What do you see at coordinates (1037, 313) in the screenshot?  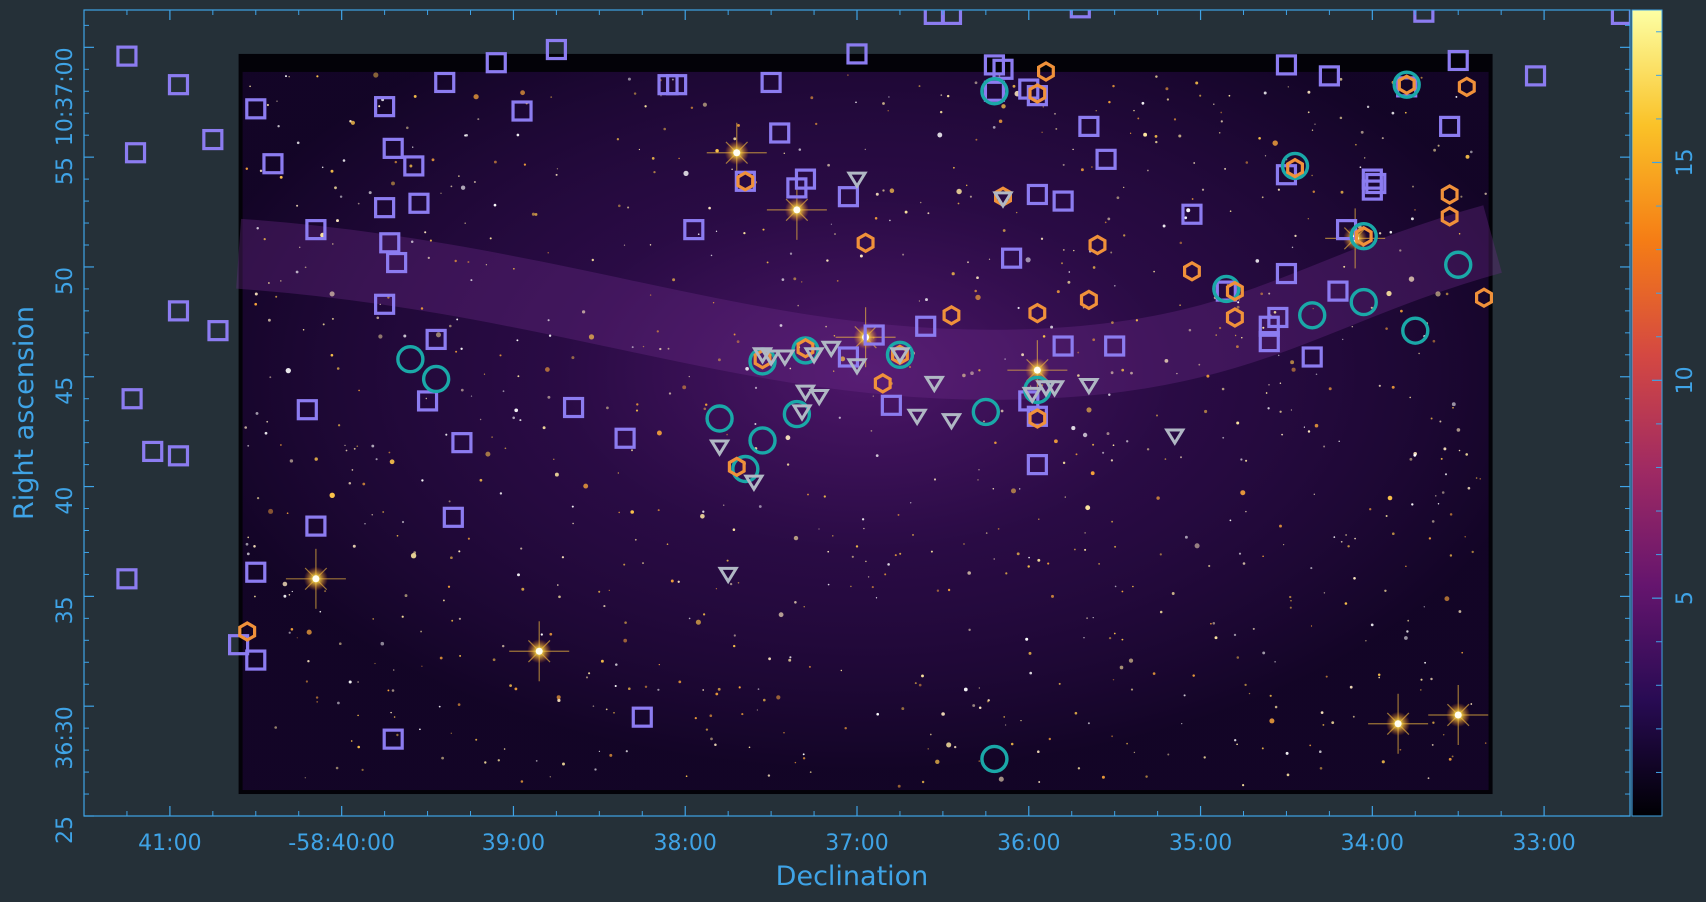 I see `hexagon-marker` at bounding box center [1037, 313].